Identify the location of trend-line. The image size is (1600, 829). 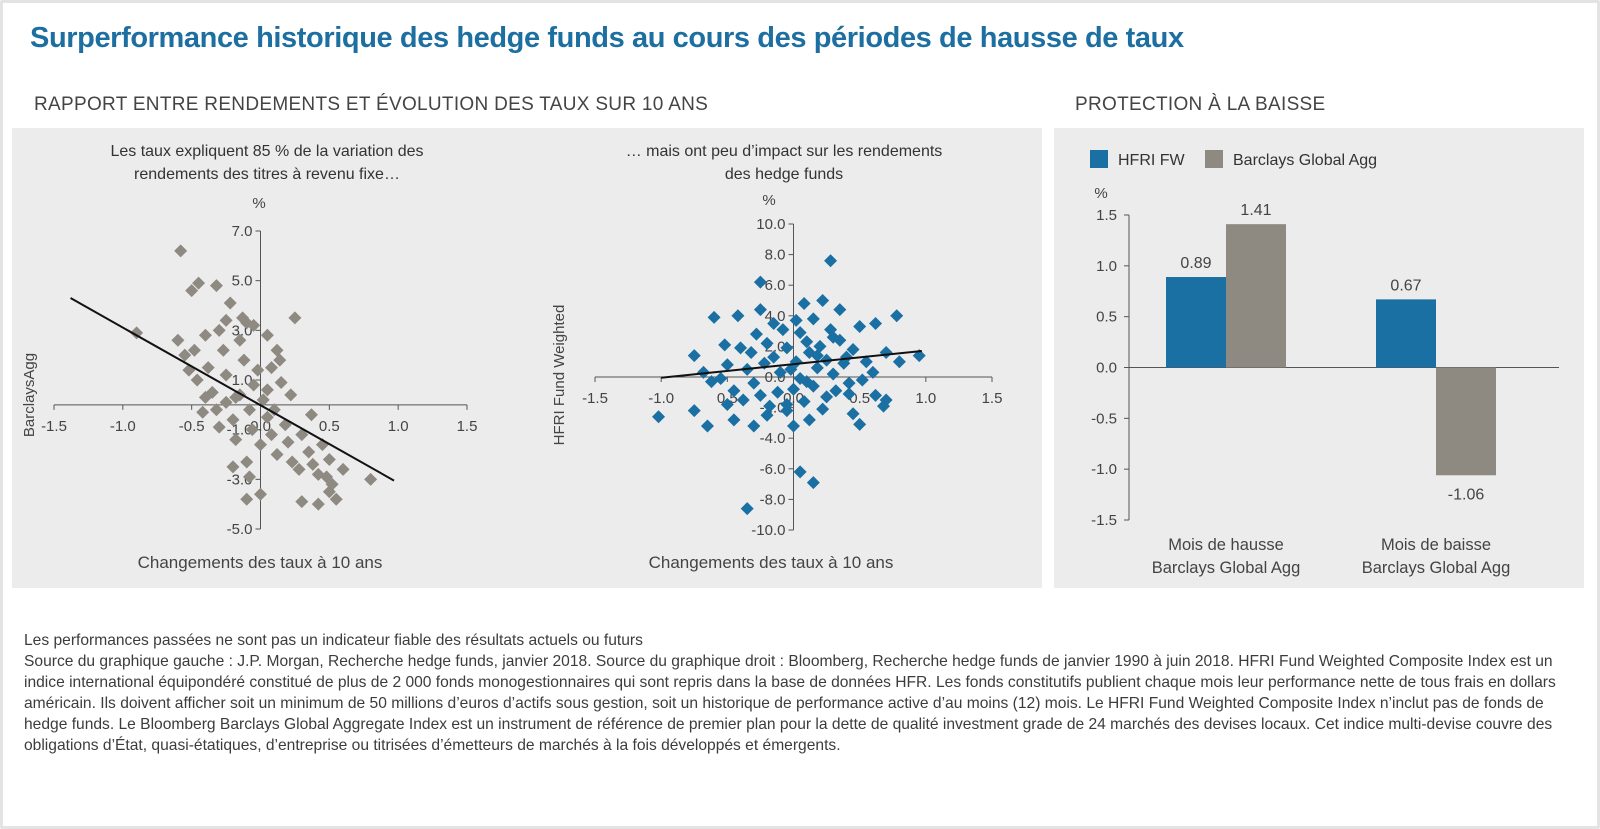
(791, 364).